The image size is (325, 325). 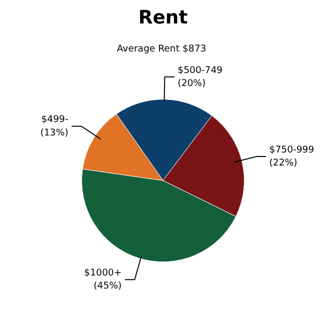 What do you see at coordinates (54, 132) in the screenshot?
I see `data-label: (13%)` at bounding box center [54, 132].